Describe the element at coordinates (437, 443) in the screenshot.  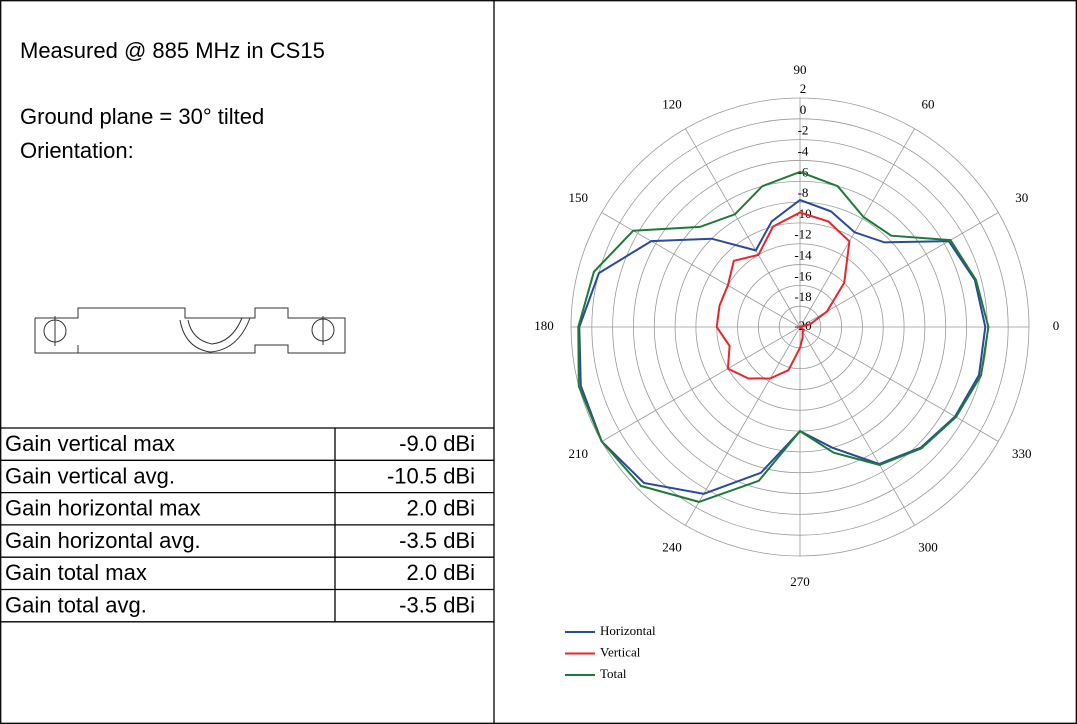
I see `table-value: -9.0 dBi` at that location.